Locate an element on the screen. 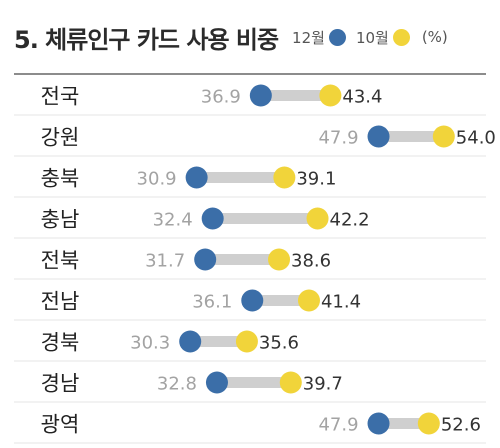  oct-value-label: 39.1 is located at coordinates (316, 179).